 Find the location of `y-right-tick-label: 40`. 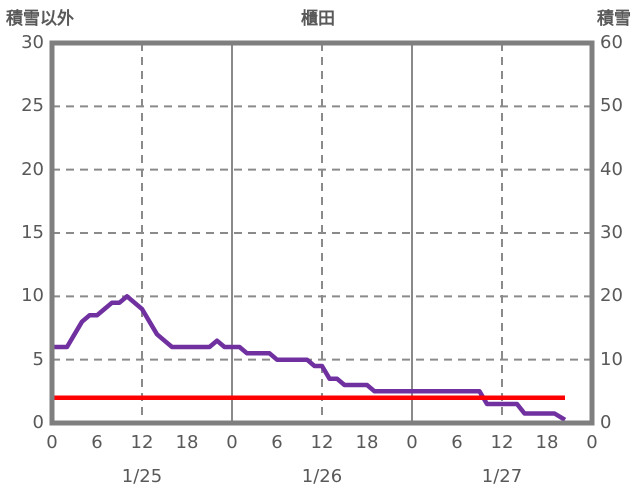

y-right-tick-label: 40 is located at coordinates (611, 169).